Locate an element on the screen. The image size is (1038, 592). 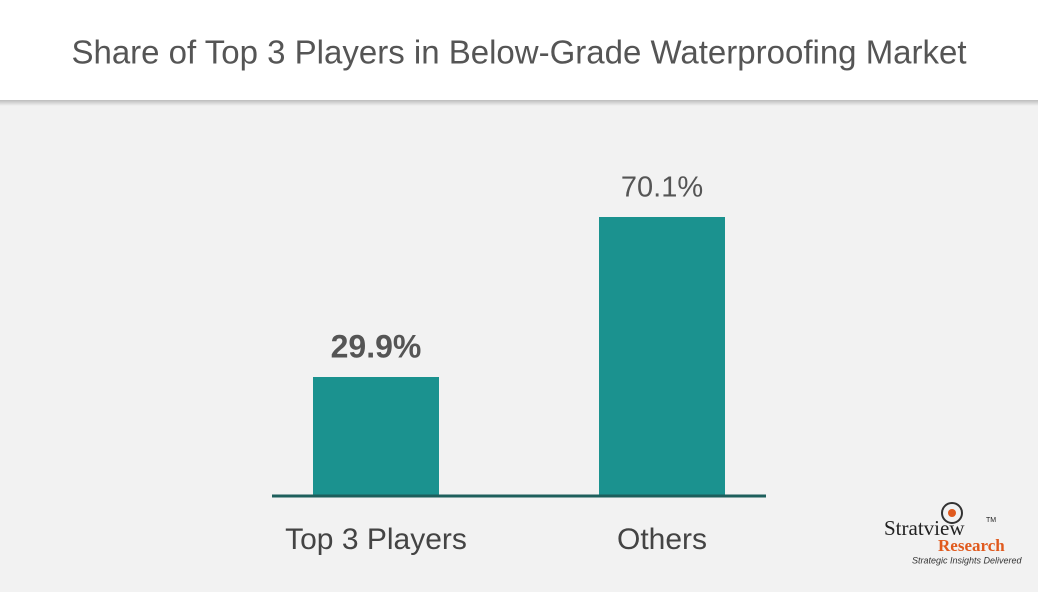
logo-tagline: Strategic Insights Delivered is located at coordinates (967, 560).